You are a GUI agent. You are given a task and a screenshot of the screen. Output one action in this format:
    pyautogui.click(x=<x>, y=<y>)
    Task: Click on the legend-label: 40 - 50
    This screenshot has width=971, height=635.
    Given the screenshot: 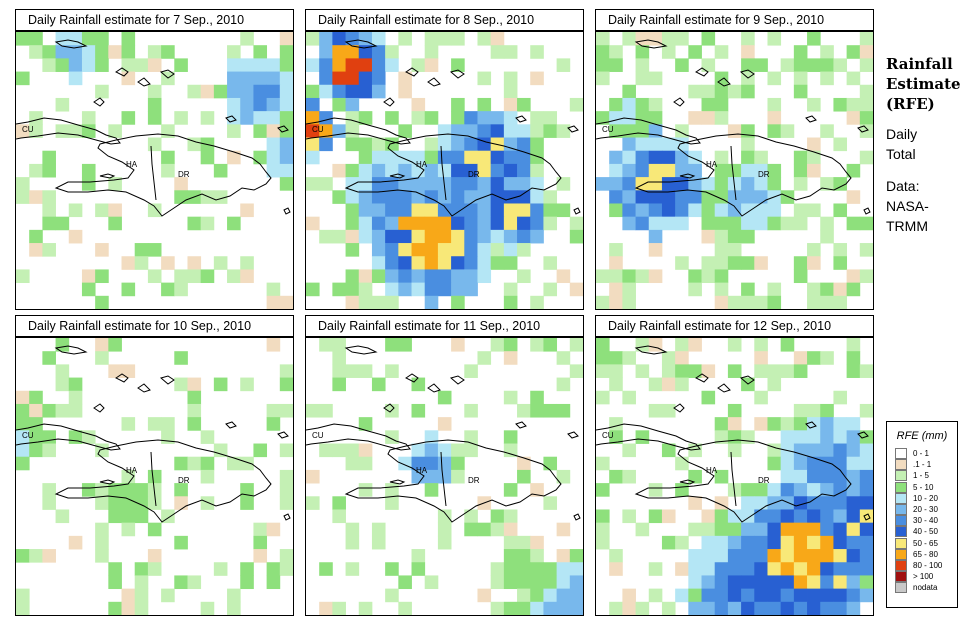 What is the action you would take?
    pyautogui.click(x=925, y=532)
    